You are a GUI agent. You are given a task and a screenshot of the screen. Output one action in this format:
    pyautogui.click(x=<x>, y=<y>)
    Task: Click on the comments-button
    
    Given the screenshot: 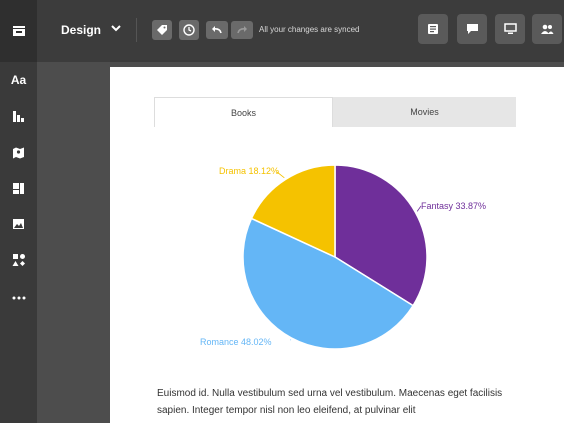 What is the action you would take?
    pyautogui.click(x=472, y=29)
    